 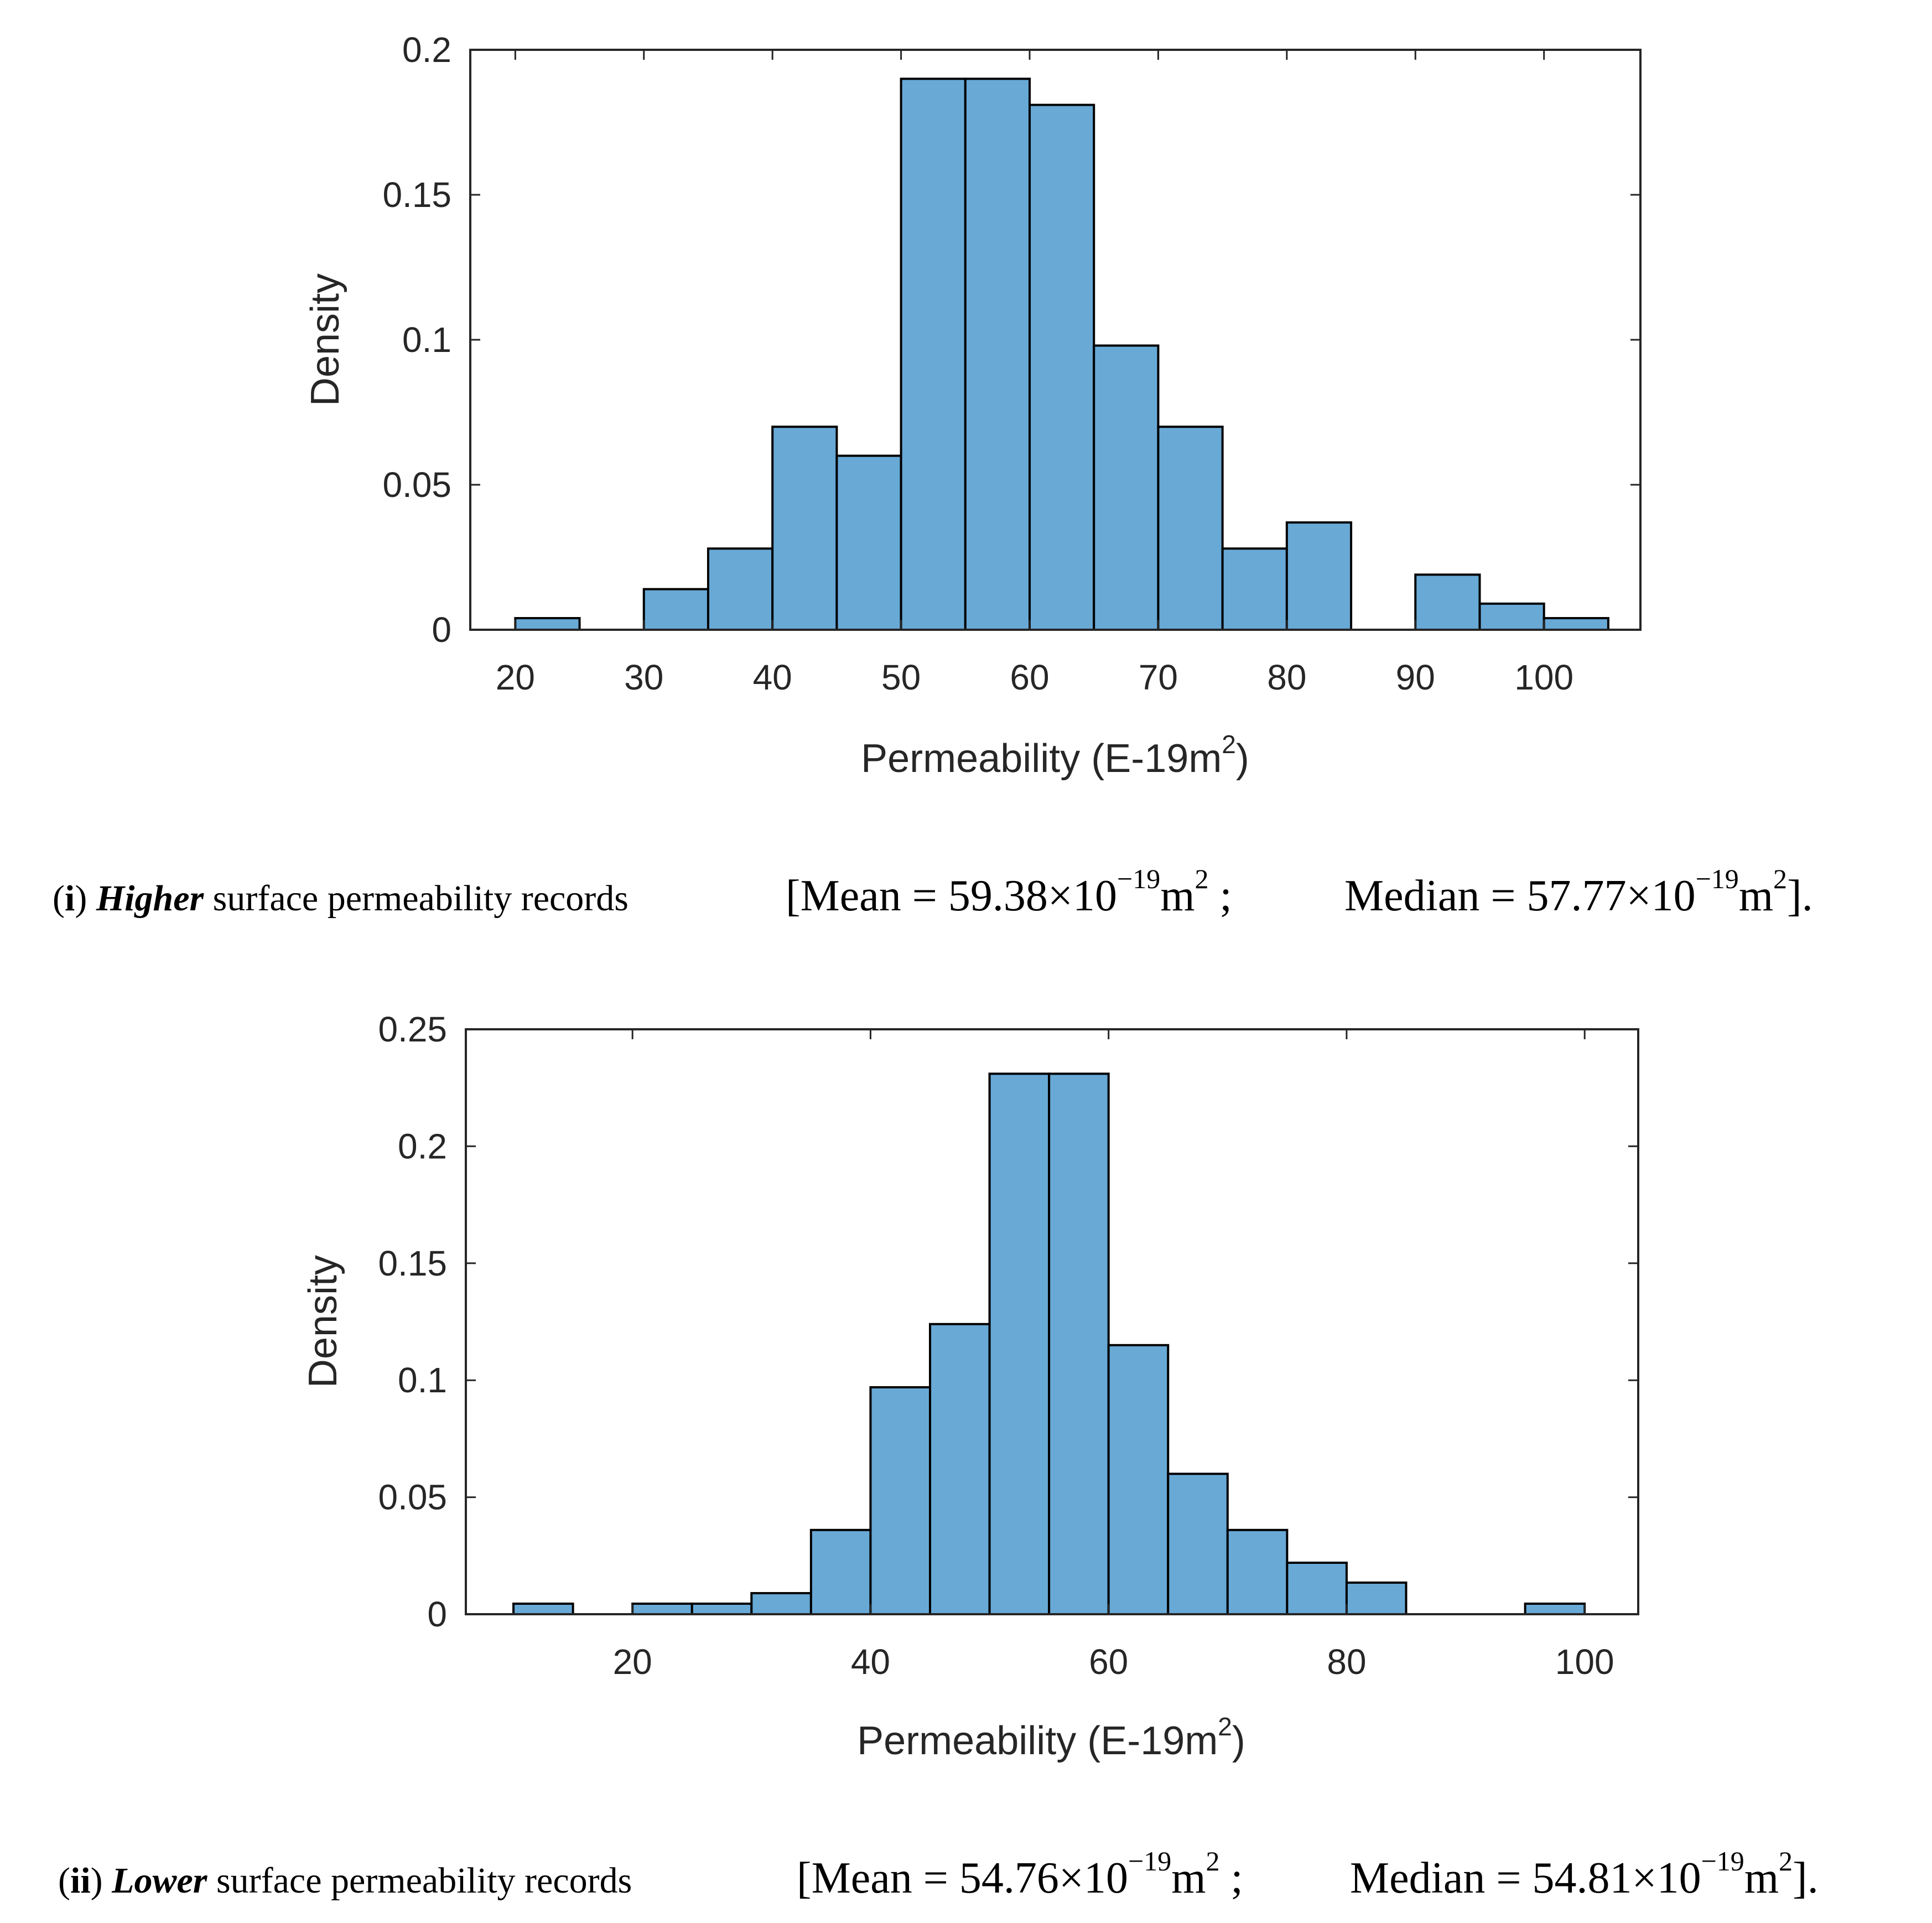 I want to click on x-tick-label: 70, so click(x=1158, y=677).